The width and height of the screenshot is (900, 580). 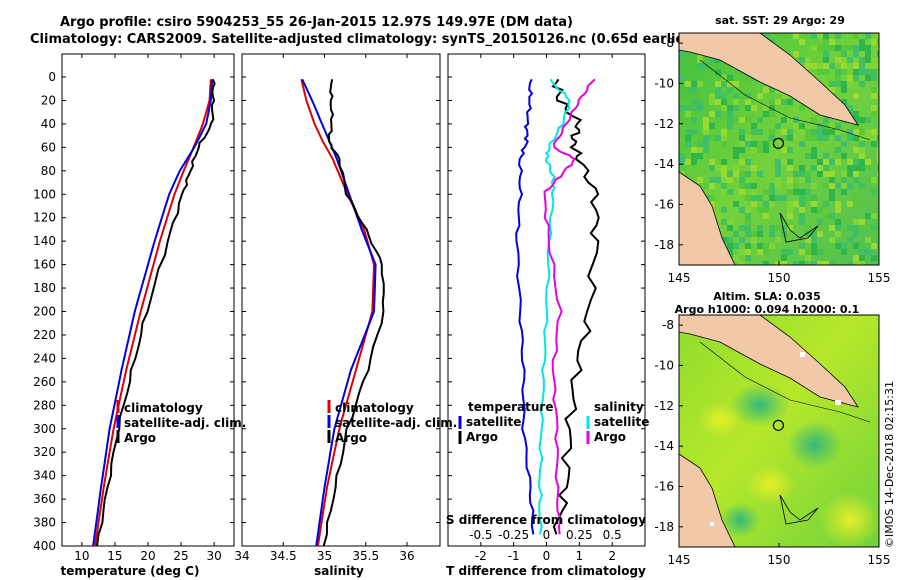 I want to click on no-data-pixel, so click(x=838, y=402).